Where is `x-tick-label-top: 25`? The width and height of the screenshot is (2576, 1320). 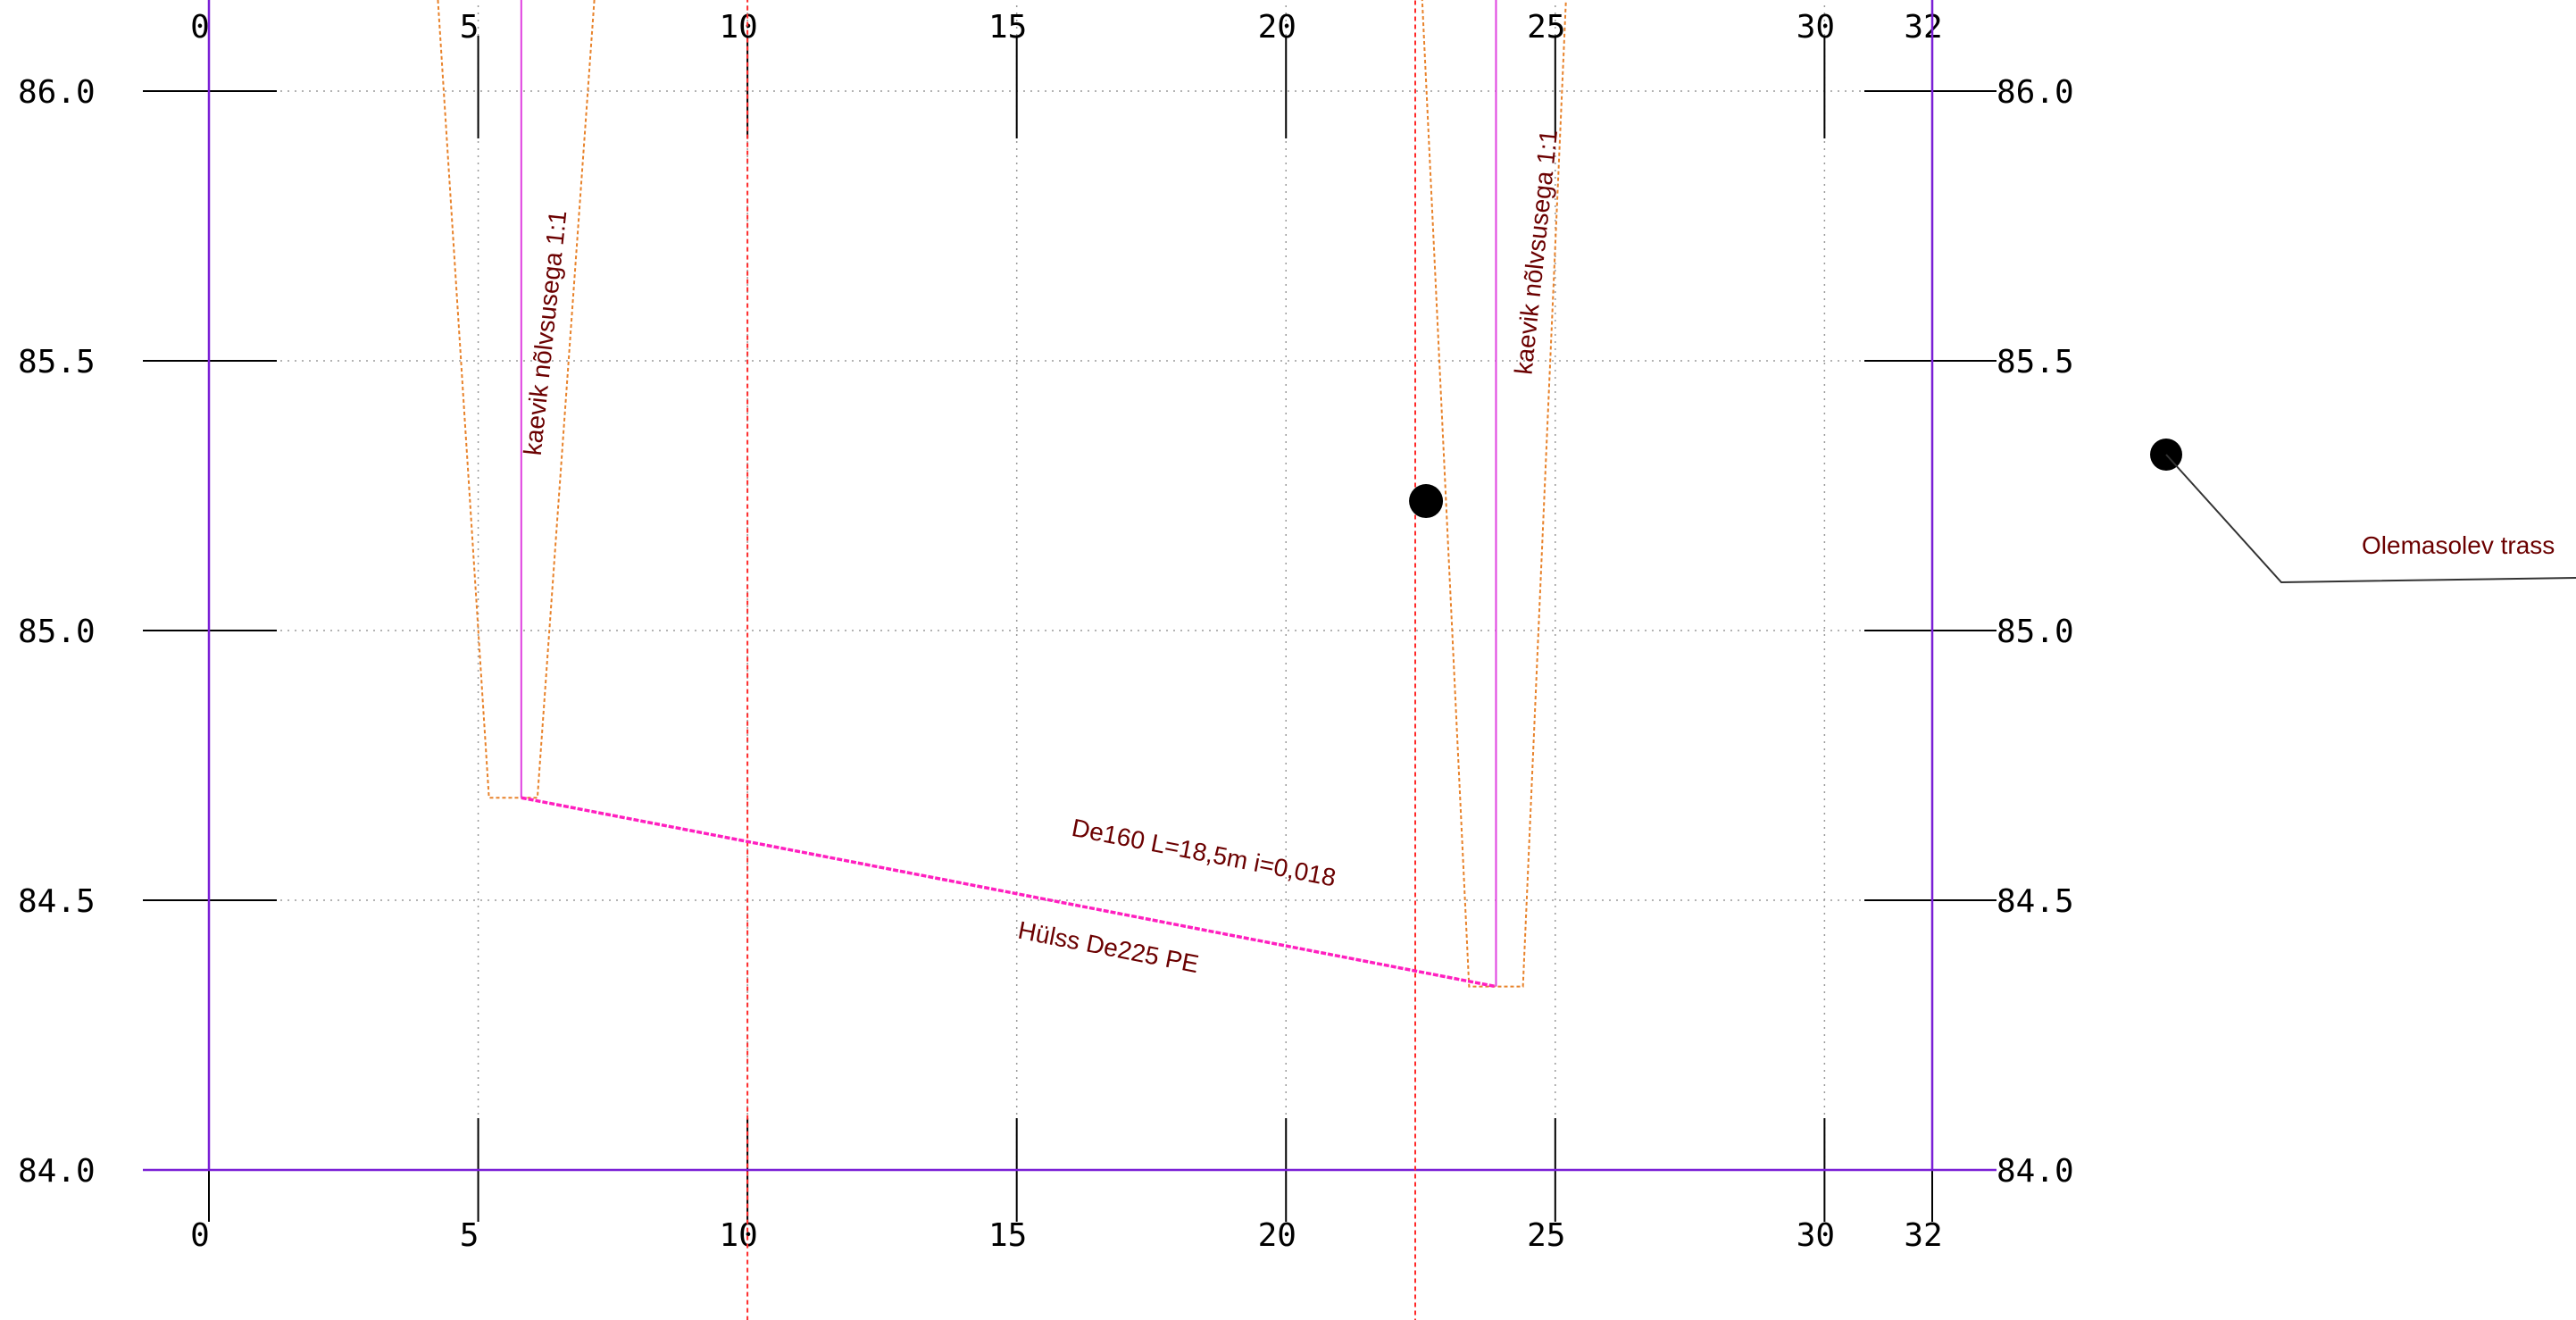 x-tick-label-top: 25 is located at coordinates (1546, 27).